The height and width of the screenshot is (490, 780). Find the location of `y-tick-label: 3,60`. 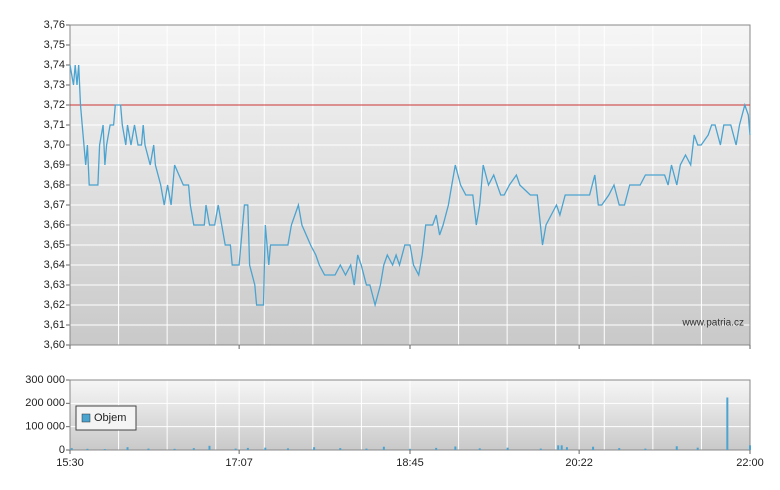

y-tick-label: 3,60 is located at coordinates (54, 345).